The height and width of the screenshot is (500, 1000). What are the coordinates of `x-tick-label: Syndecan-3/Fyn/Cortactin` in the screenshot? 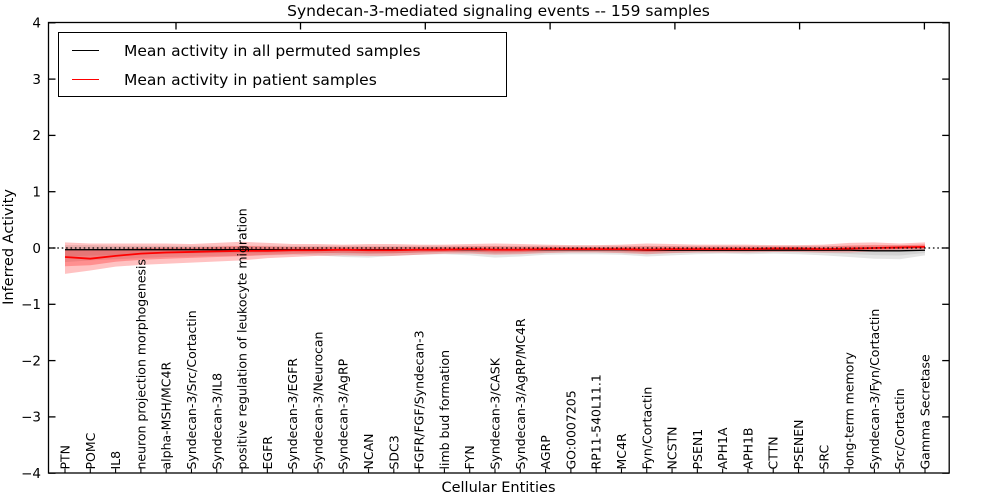 It's located at (874, 389).